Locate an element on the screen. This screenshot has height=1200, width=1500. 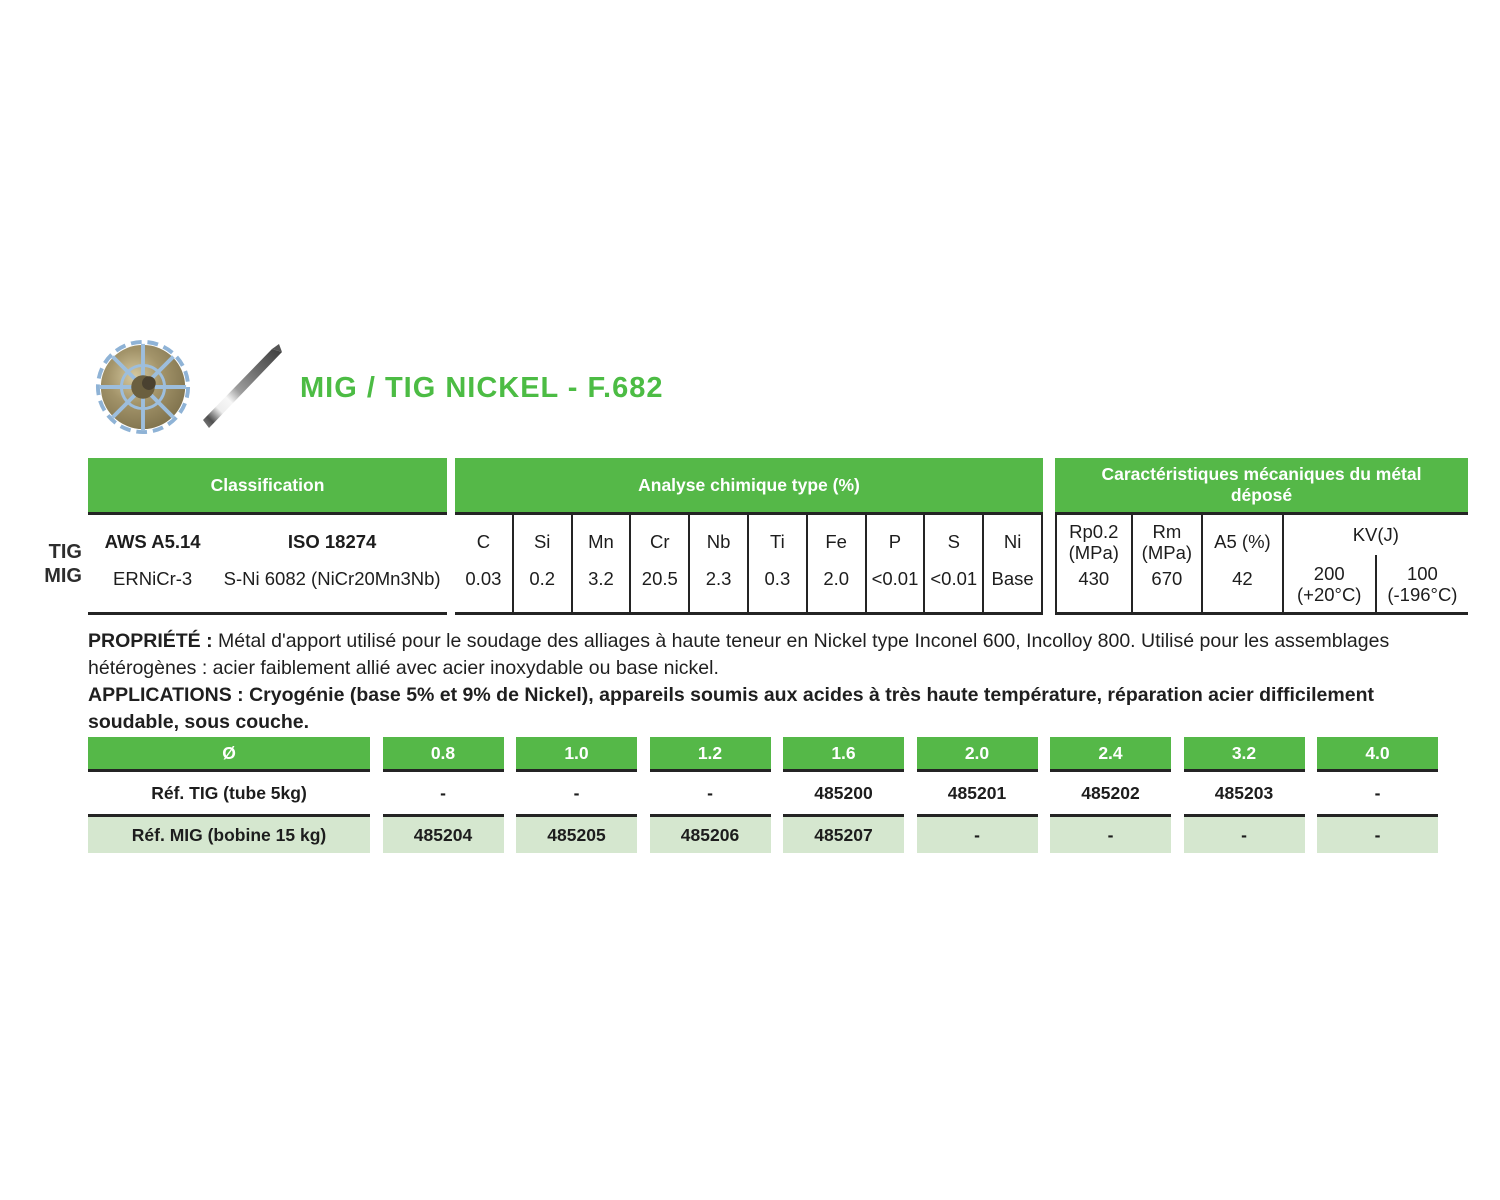
chem-col-ni: Ni Base is located at coordinates (1012, 563).